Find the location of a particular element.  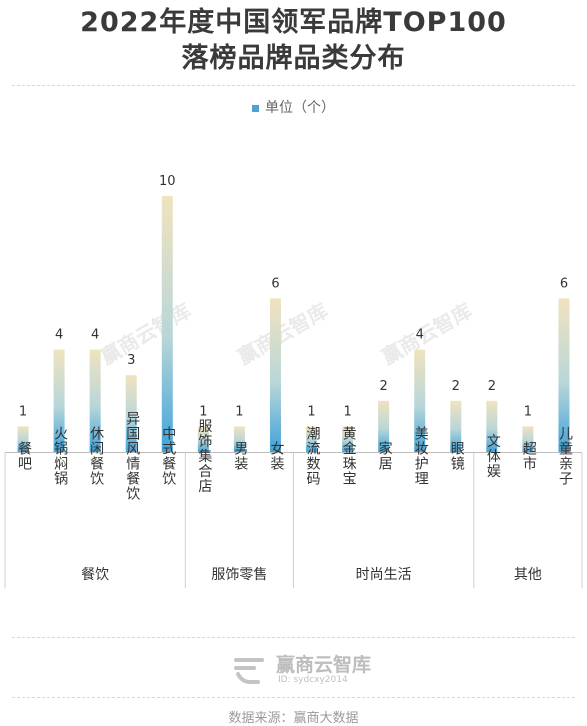

legend-label: 单位（个） is located at coordinates (300, 108).